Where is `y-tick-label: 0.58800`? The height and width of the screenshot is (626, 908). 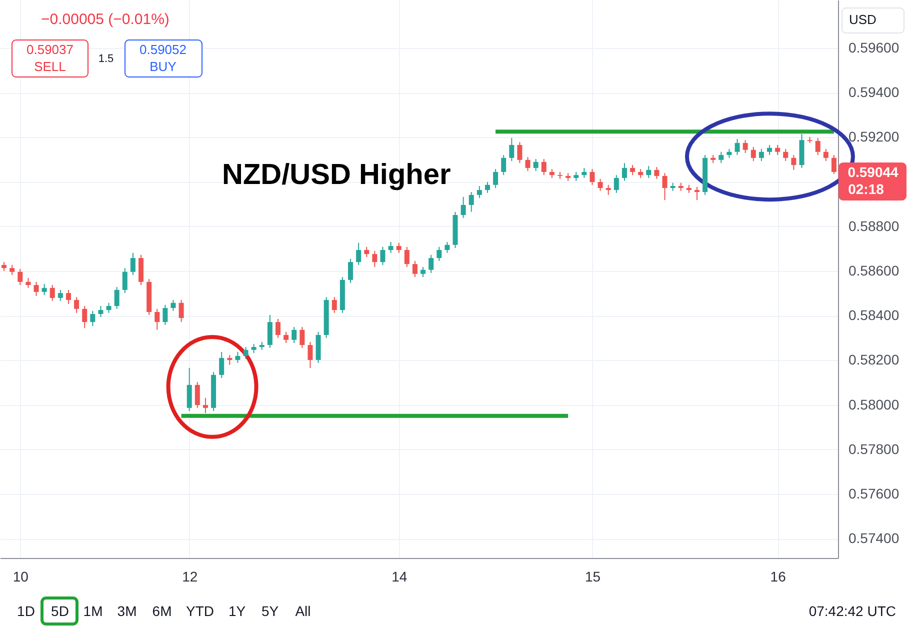
y-tick-label: 0.58800 is located at coordinates (874, 226).